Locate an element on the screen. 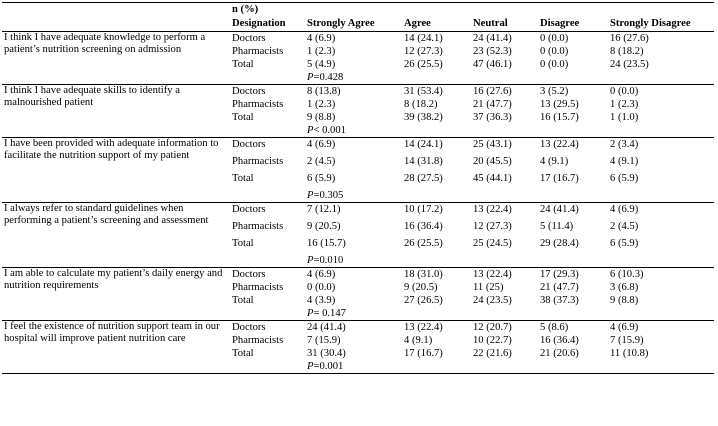 The height and width of the screenshot is (426, 718). p-value-text: =0.305 is located at coordinates (328, 195).